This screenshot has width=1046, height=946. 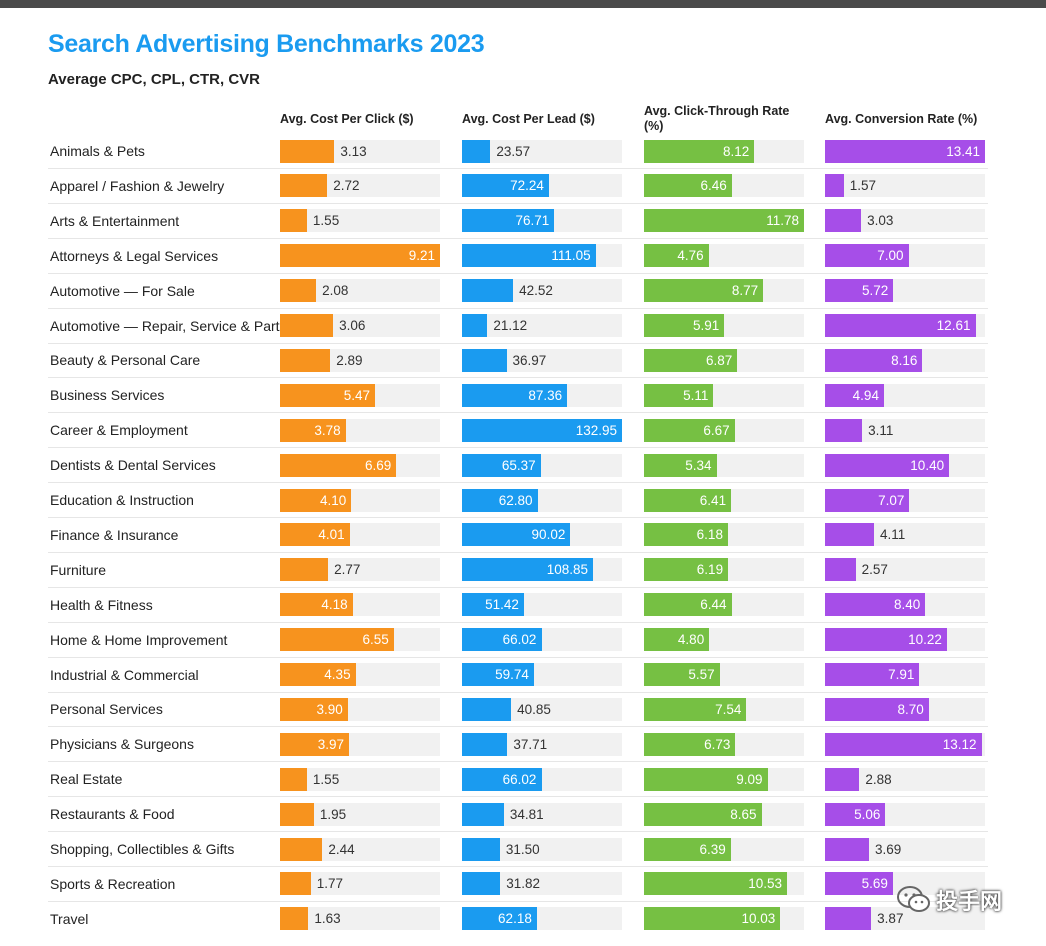 What do you see at coordinates (542, 291) in the screenshot?
I see `bar-track: 42.52` at bounding box center [542, 291].